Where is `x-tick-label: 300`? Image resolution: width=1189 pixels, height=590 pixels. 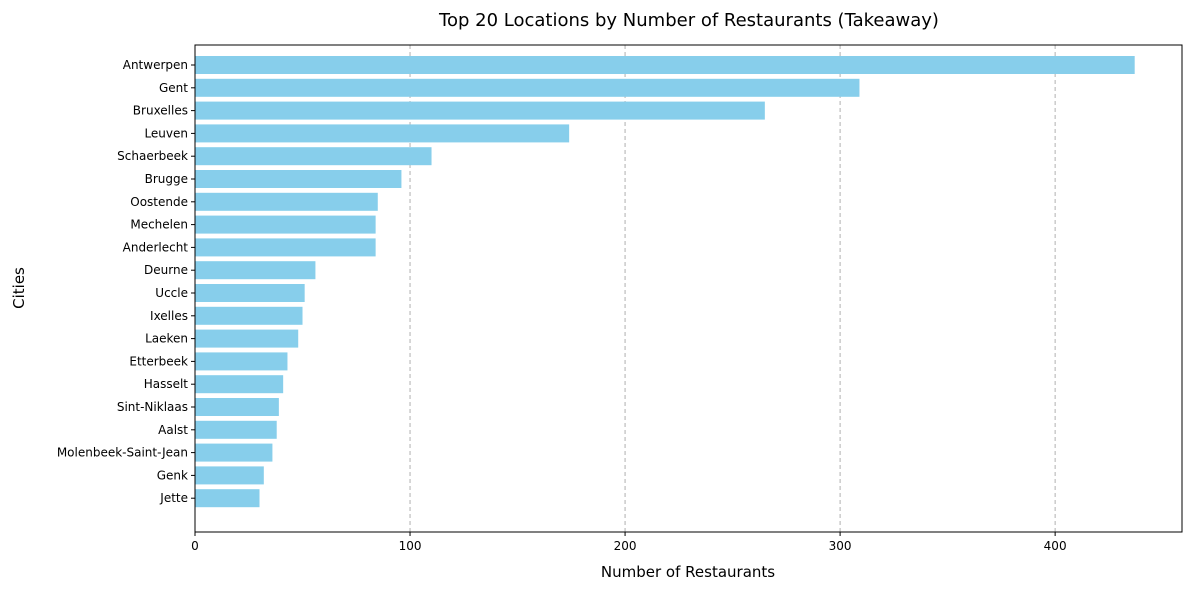
x-tick-label: 300 is located at coordinates (840, 546).